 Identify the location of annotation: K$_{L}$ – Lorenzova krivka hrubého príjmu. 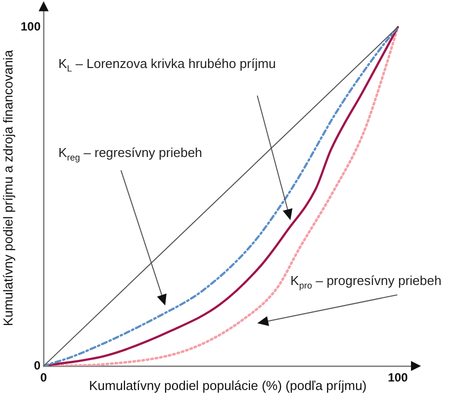
(167, 66).